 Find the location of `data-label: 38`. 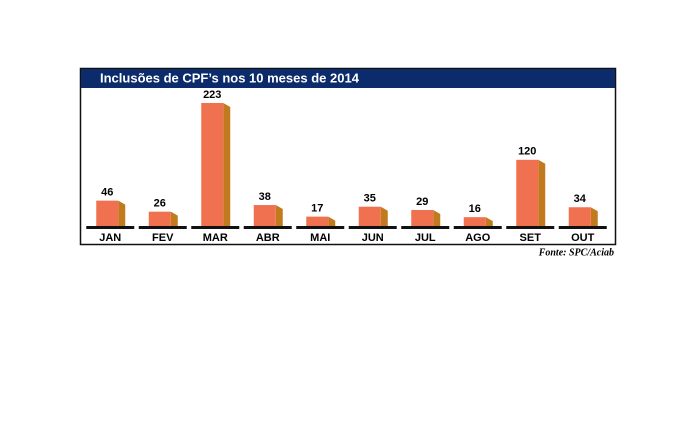

data-label: 38 is located at coordinates (265, 197).